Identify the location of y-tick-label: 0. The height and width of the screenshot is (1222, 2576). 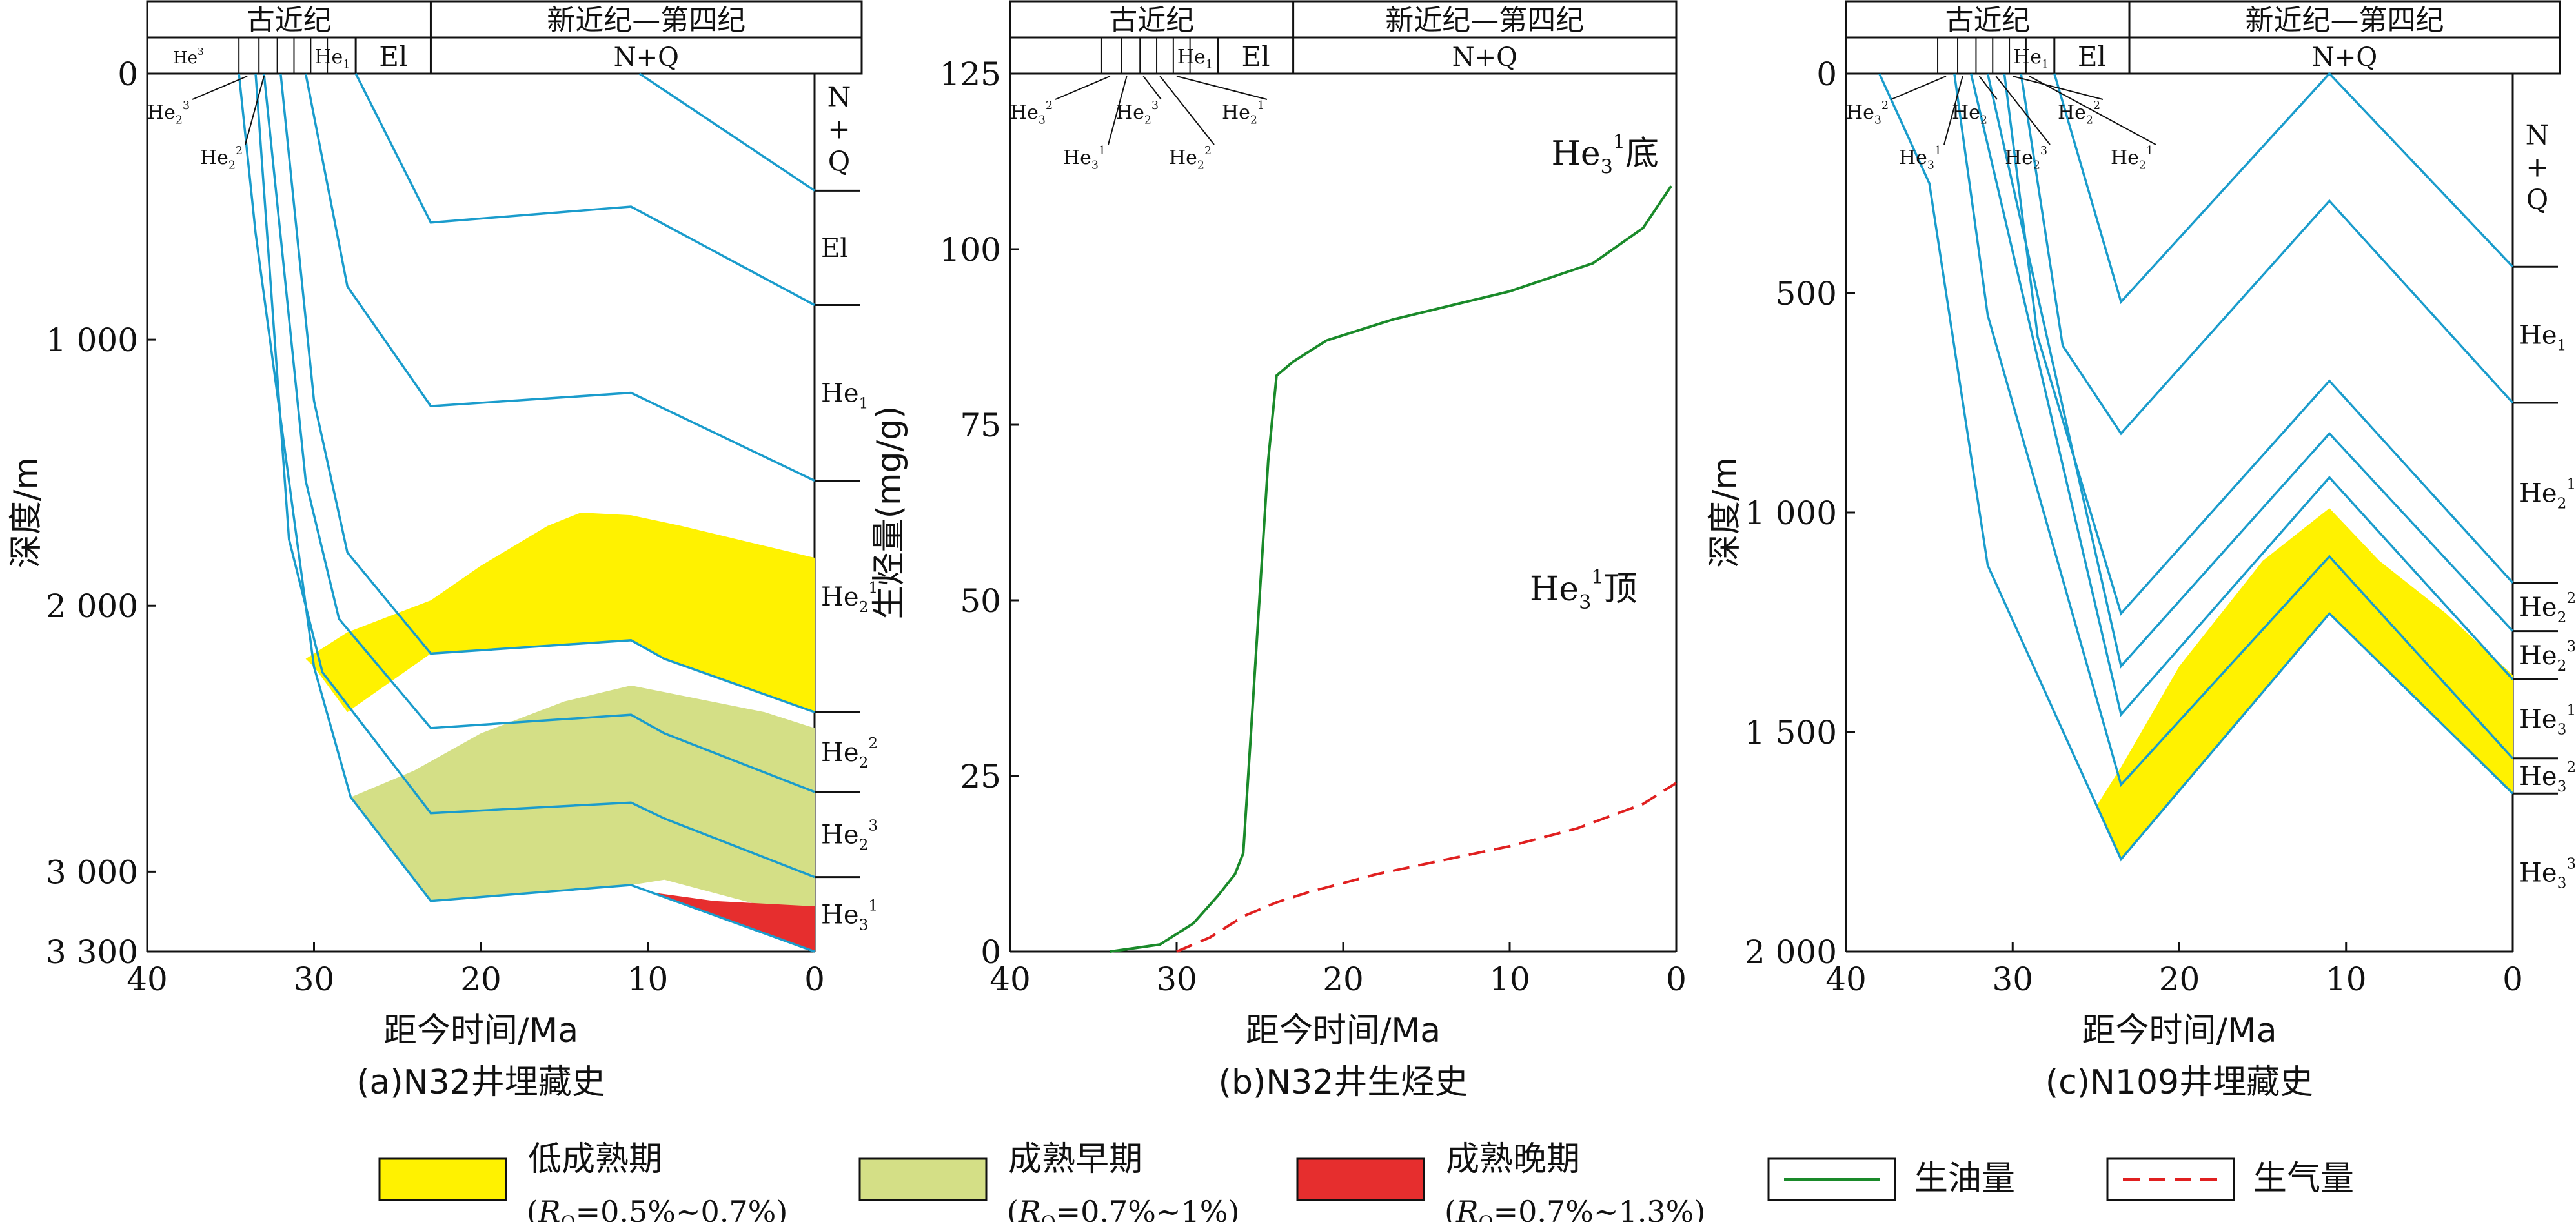
(127, 74).